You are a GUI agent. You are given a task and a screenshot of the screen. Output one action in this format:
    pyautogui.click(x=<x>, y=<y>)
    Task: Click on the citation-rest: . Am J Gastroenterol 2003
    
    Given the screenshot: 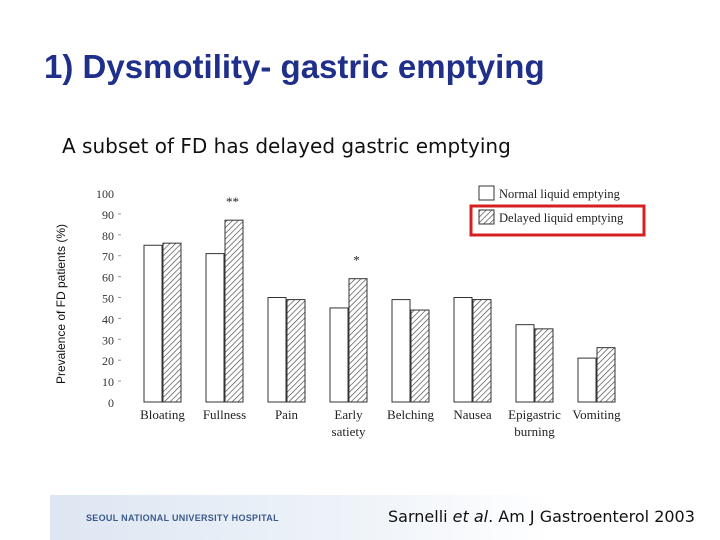 What is the action you would take?
    pyautogui.click(x=591, y=516)
    